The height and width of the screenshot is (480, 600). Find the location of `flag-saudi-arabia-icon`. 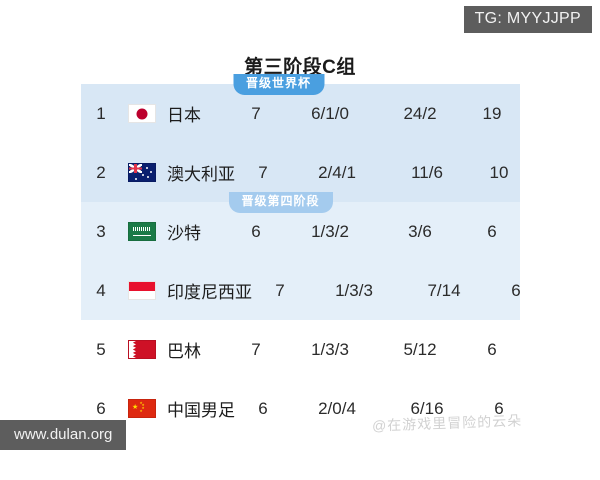

flag-saudi-arabia-icon is located at coordinates (142, 231).